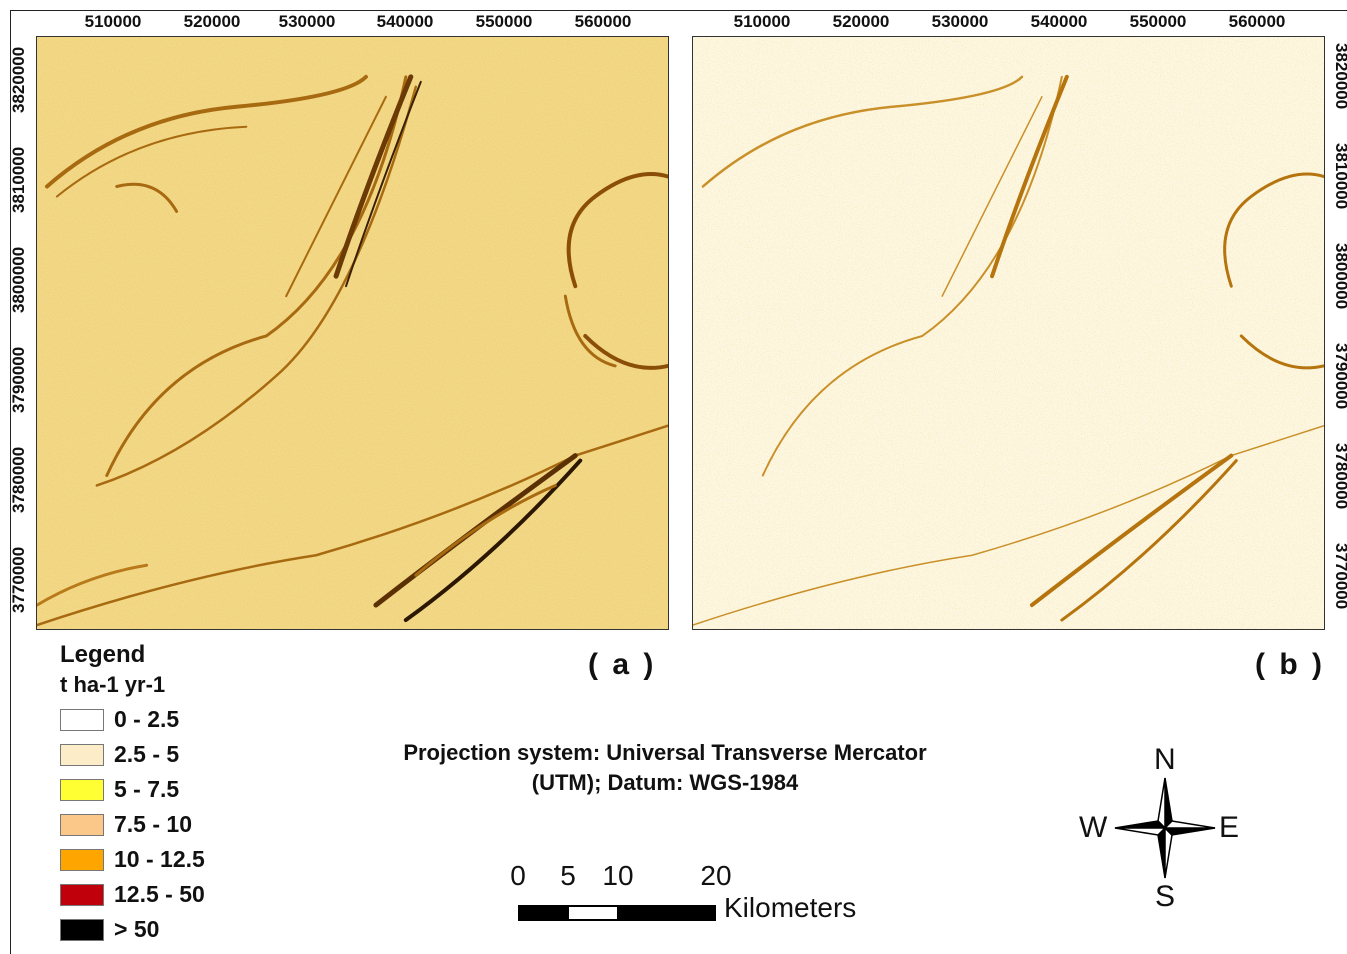 Image resolution: width=1347 pixels, height=954 pixels. What do you see at coordinates (147, 789) in the screenshot?
I see `legend-label: 5 - 7.5` at bounding box center [147, 789].